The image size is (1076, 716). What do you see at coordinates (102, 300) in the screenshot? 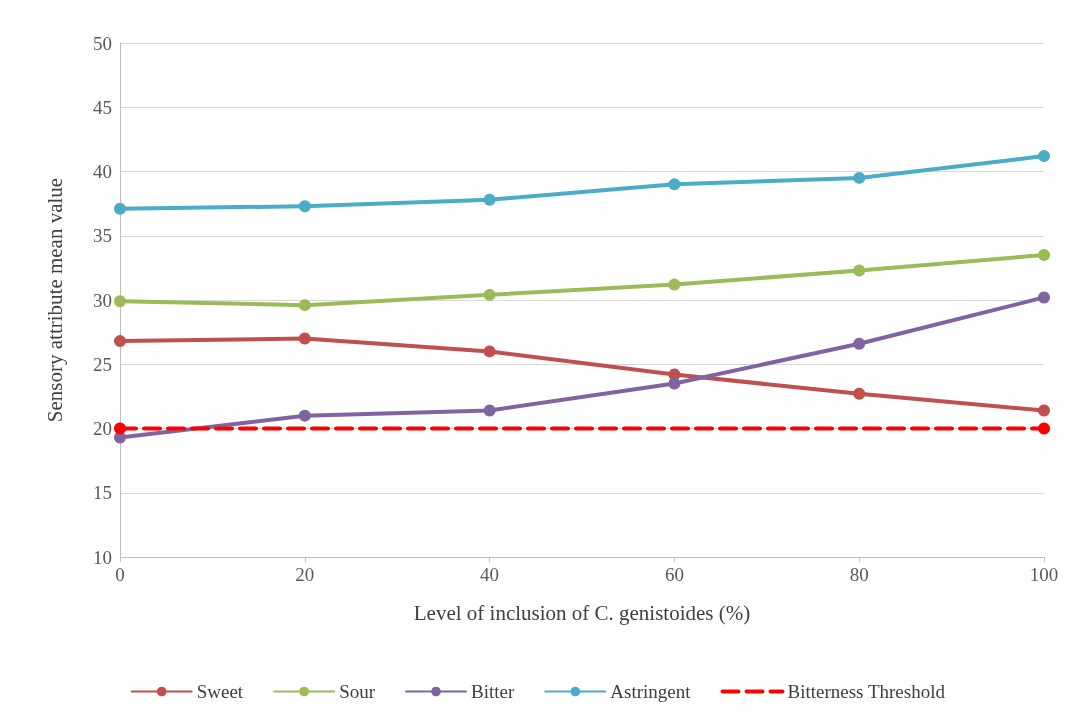
I see `y-tick-label: 30` at bounding box center [102, 300].